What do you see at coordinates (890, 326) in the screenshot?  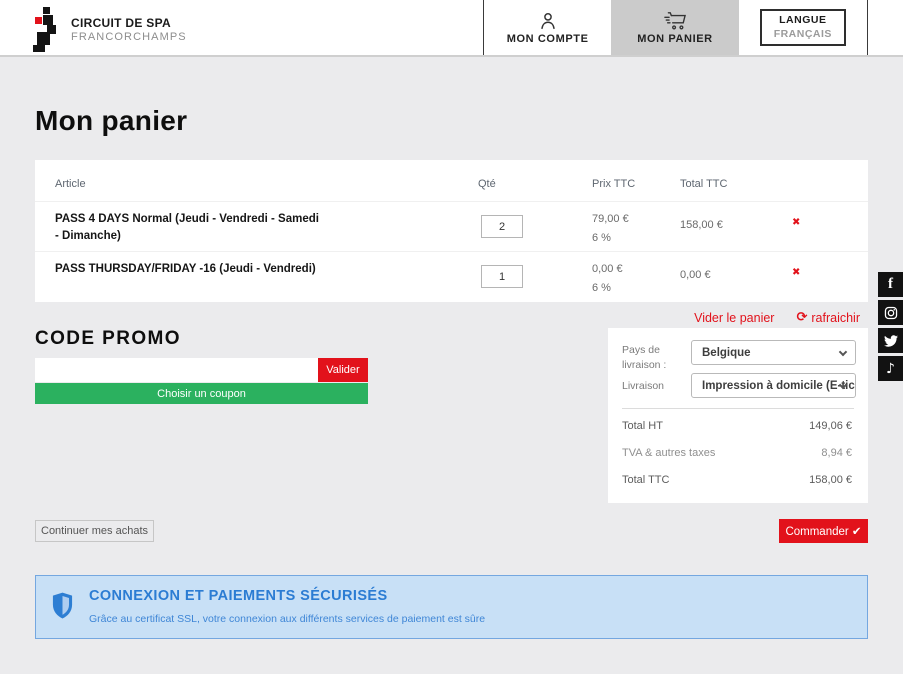 I see `social-sidebar: f ♪` at bounding box center [890, 326].